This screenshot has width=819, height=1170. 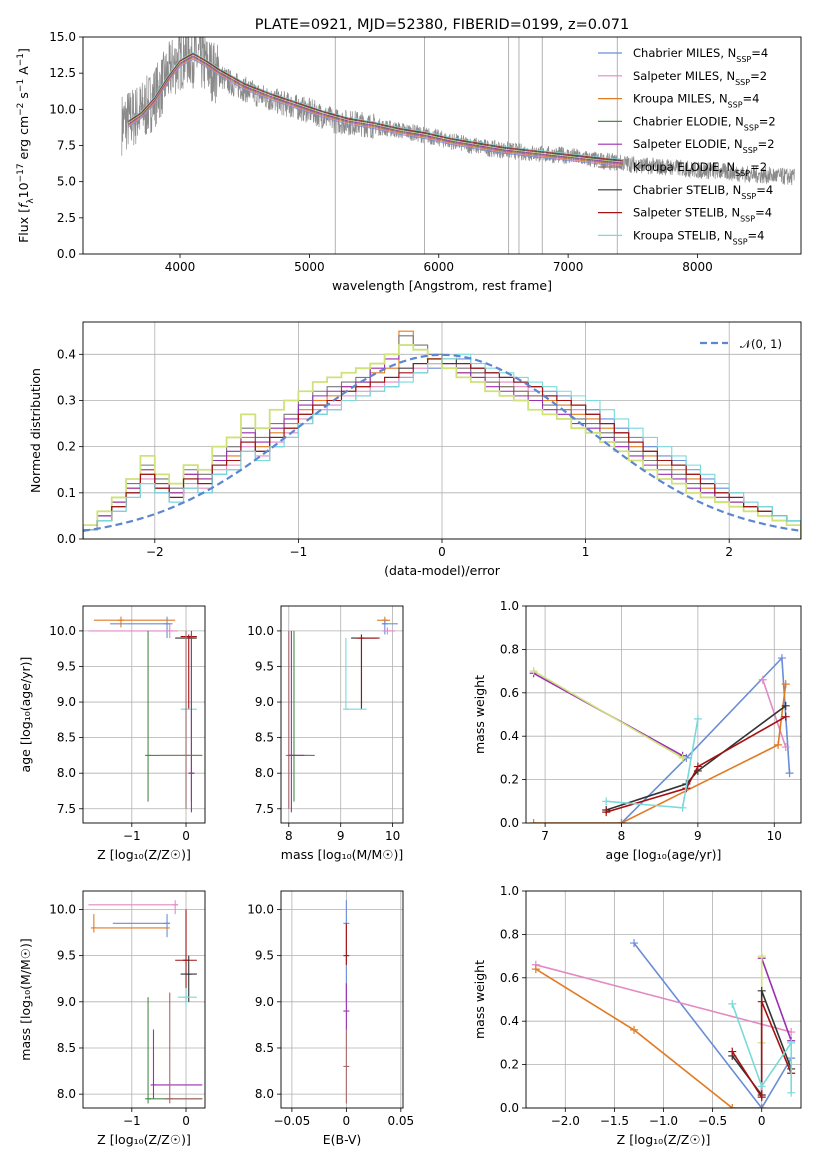 I want to click on x-axis-label: E(B-V), so click(x=342, y=1139).